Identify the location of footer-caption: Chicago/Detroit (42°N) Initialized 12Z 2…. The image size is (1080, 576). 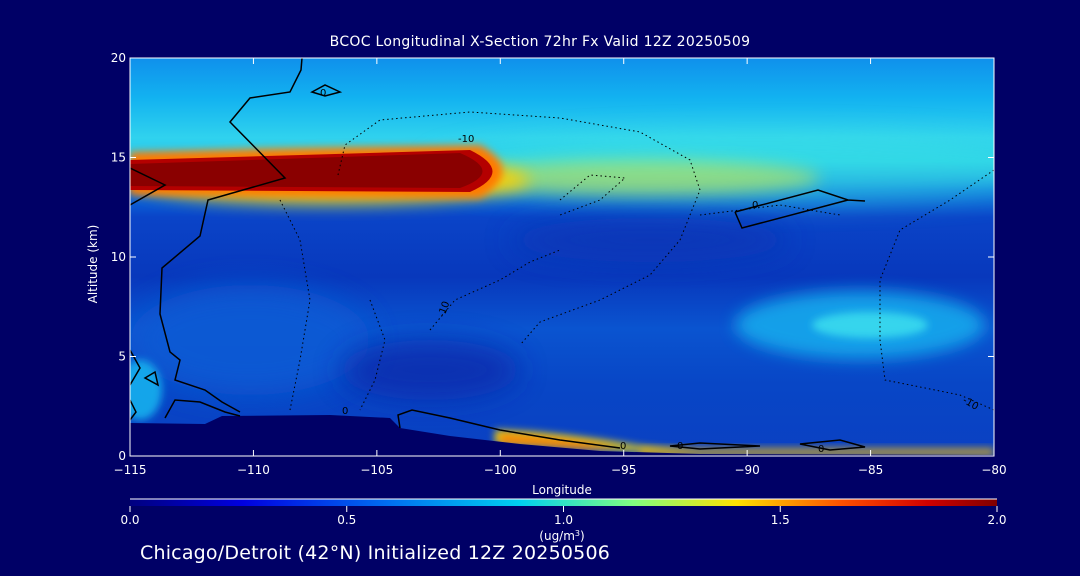
(375, 553).